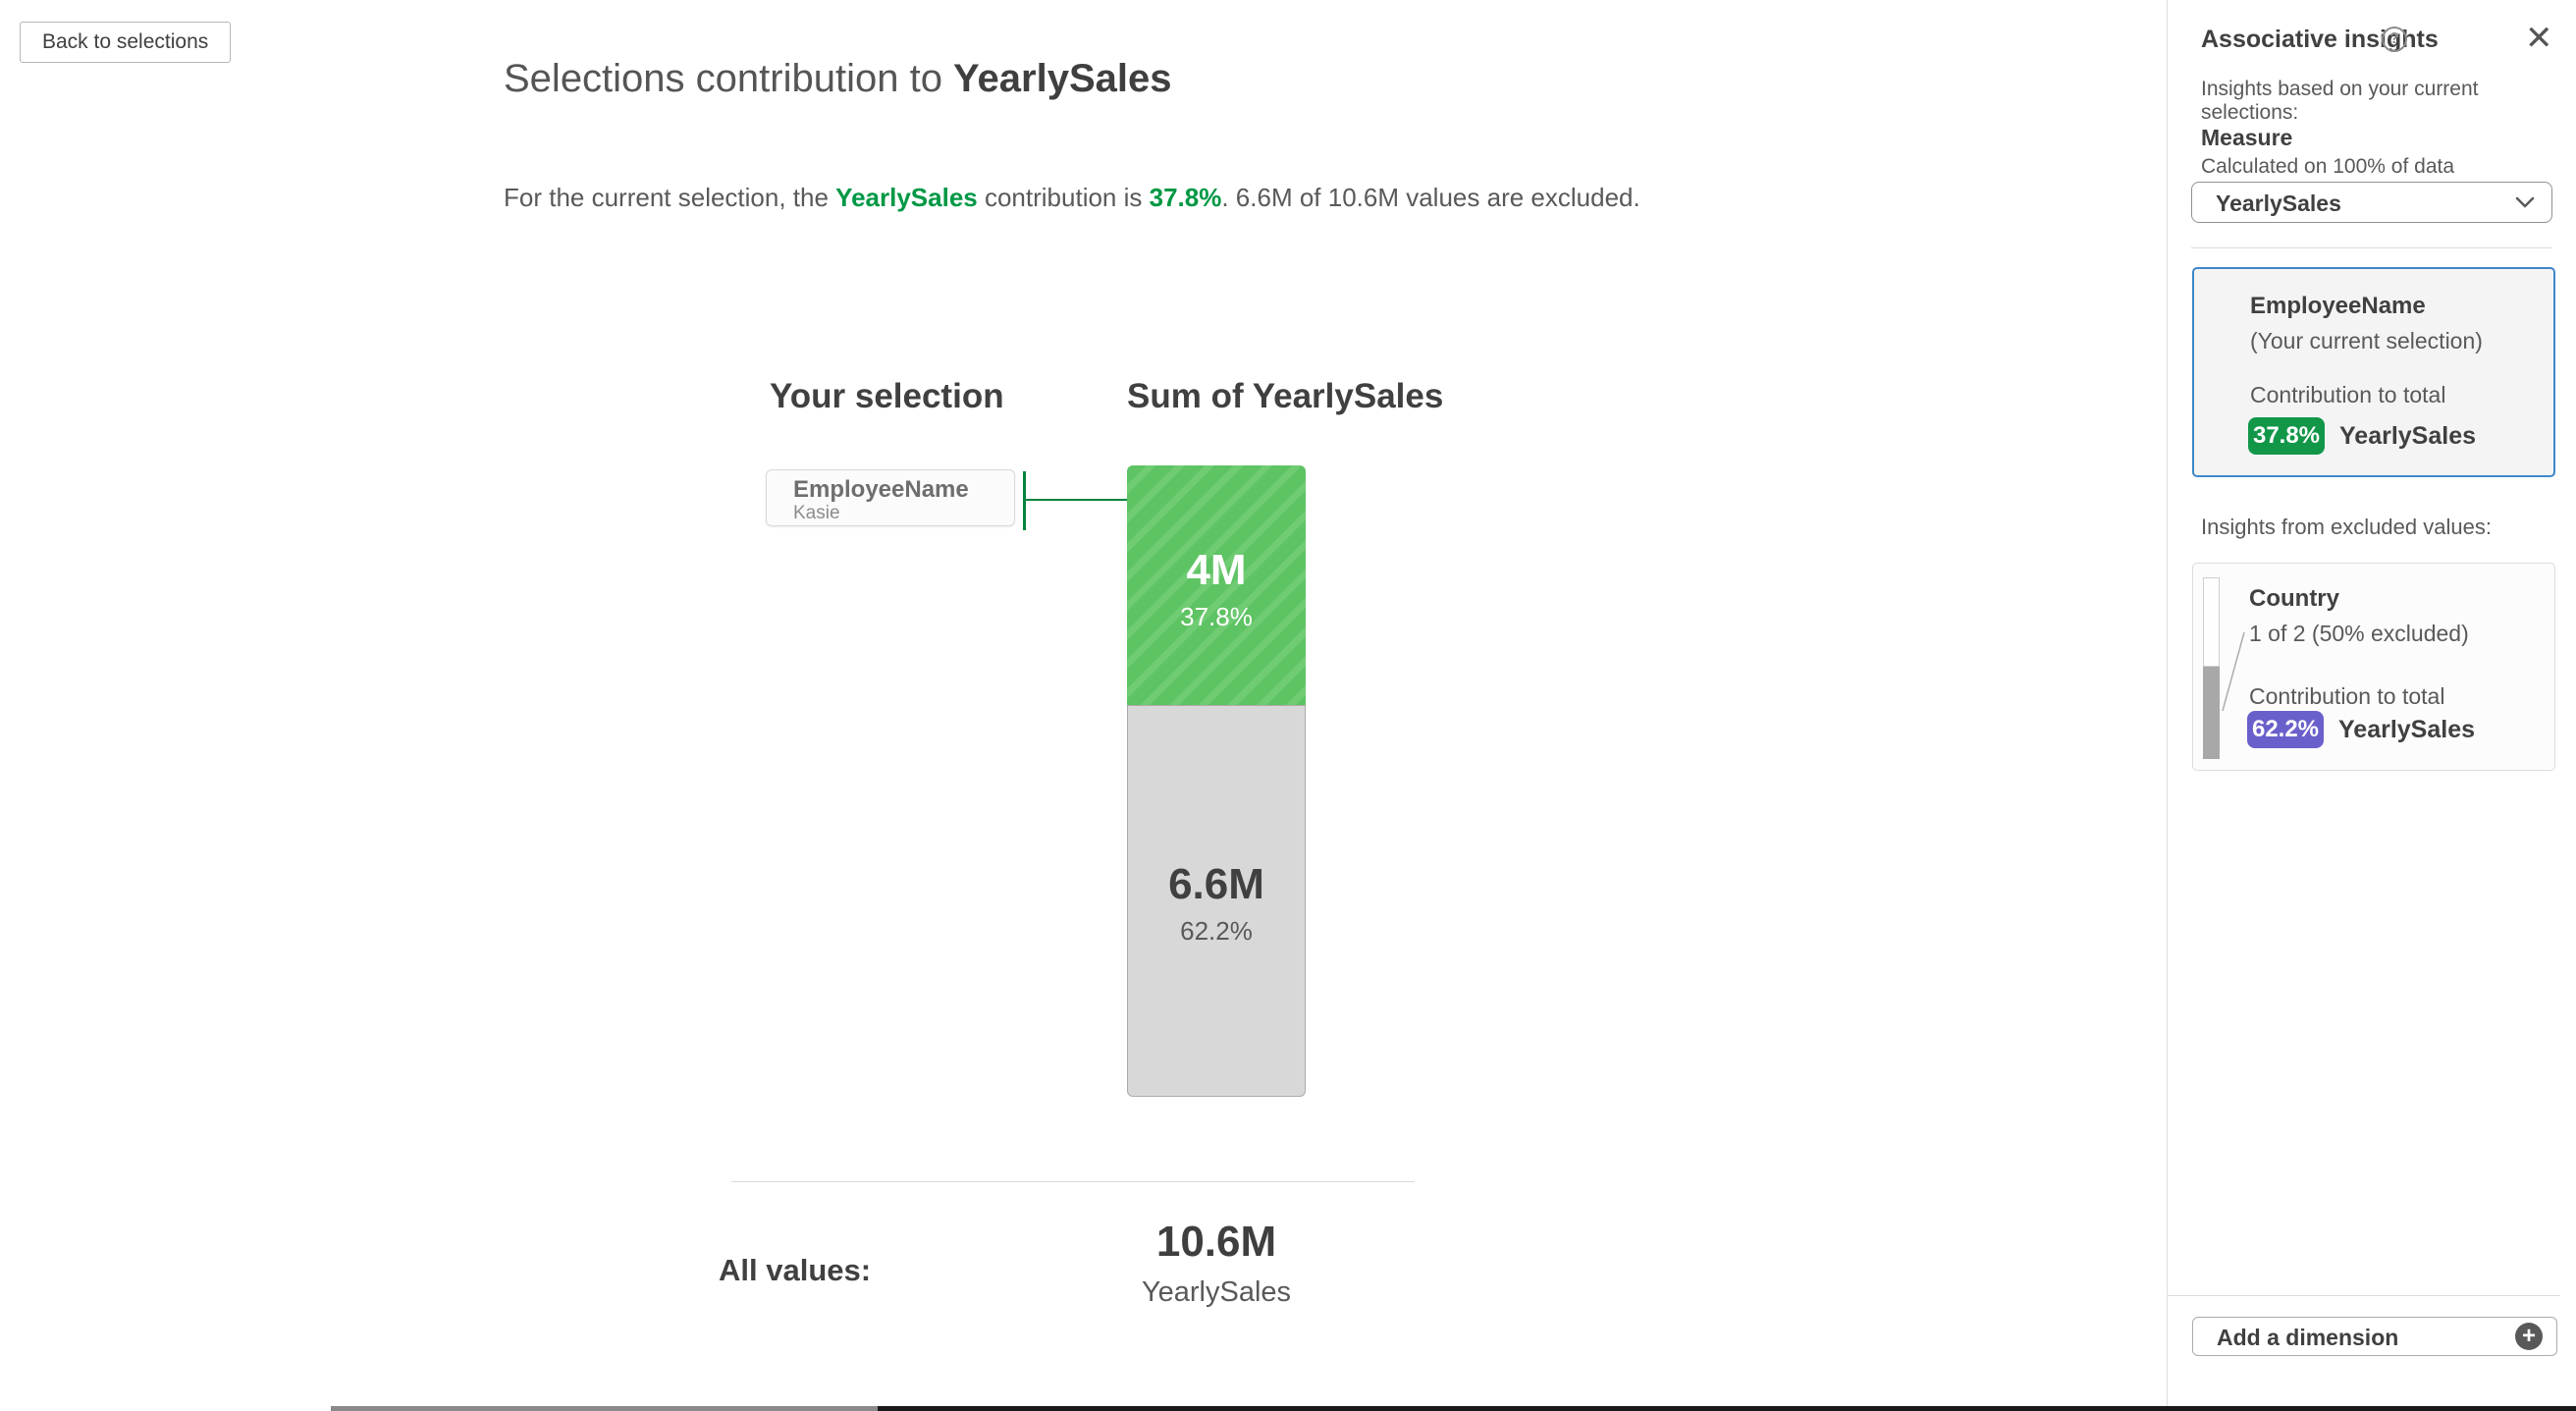 This screenshot has height=1411, width=2576. What do you see at coordinates (1073, 1182) in the screenshot?
I see `footer-divider` at bounding box center [1073, 1182].